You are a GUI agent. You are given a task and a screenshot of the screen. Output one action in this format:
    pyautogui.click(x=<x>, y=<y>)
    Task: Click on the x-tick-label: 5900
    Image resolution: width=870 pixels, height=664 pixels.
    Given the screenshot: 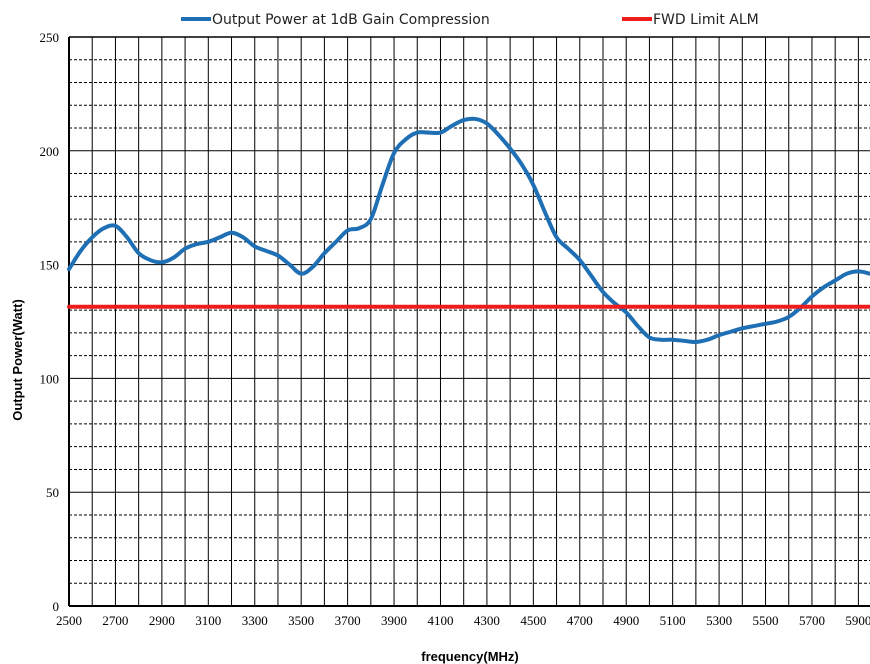 What is the action you would take?
    pyautogui.click(x=857, y=620)
    